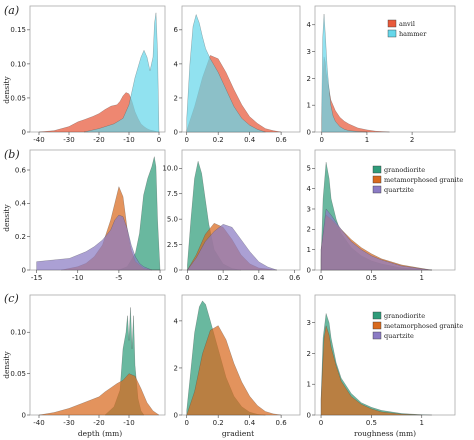 The height and width of the screenshot is (440, 474). I want to click on panel-c-depth: -40 -30 -20 -10 0 0.05 0.10, so click(88, 360).